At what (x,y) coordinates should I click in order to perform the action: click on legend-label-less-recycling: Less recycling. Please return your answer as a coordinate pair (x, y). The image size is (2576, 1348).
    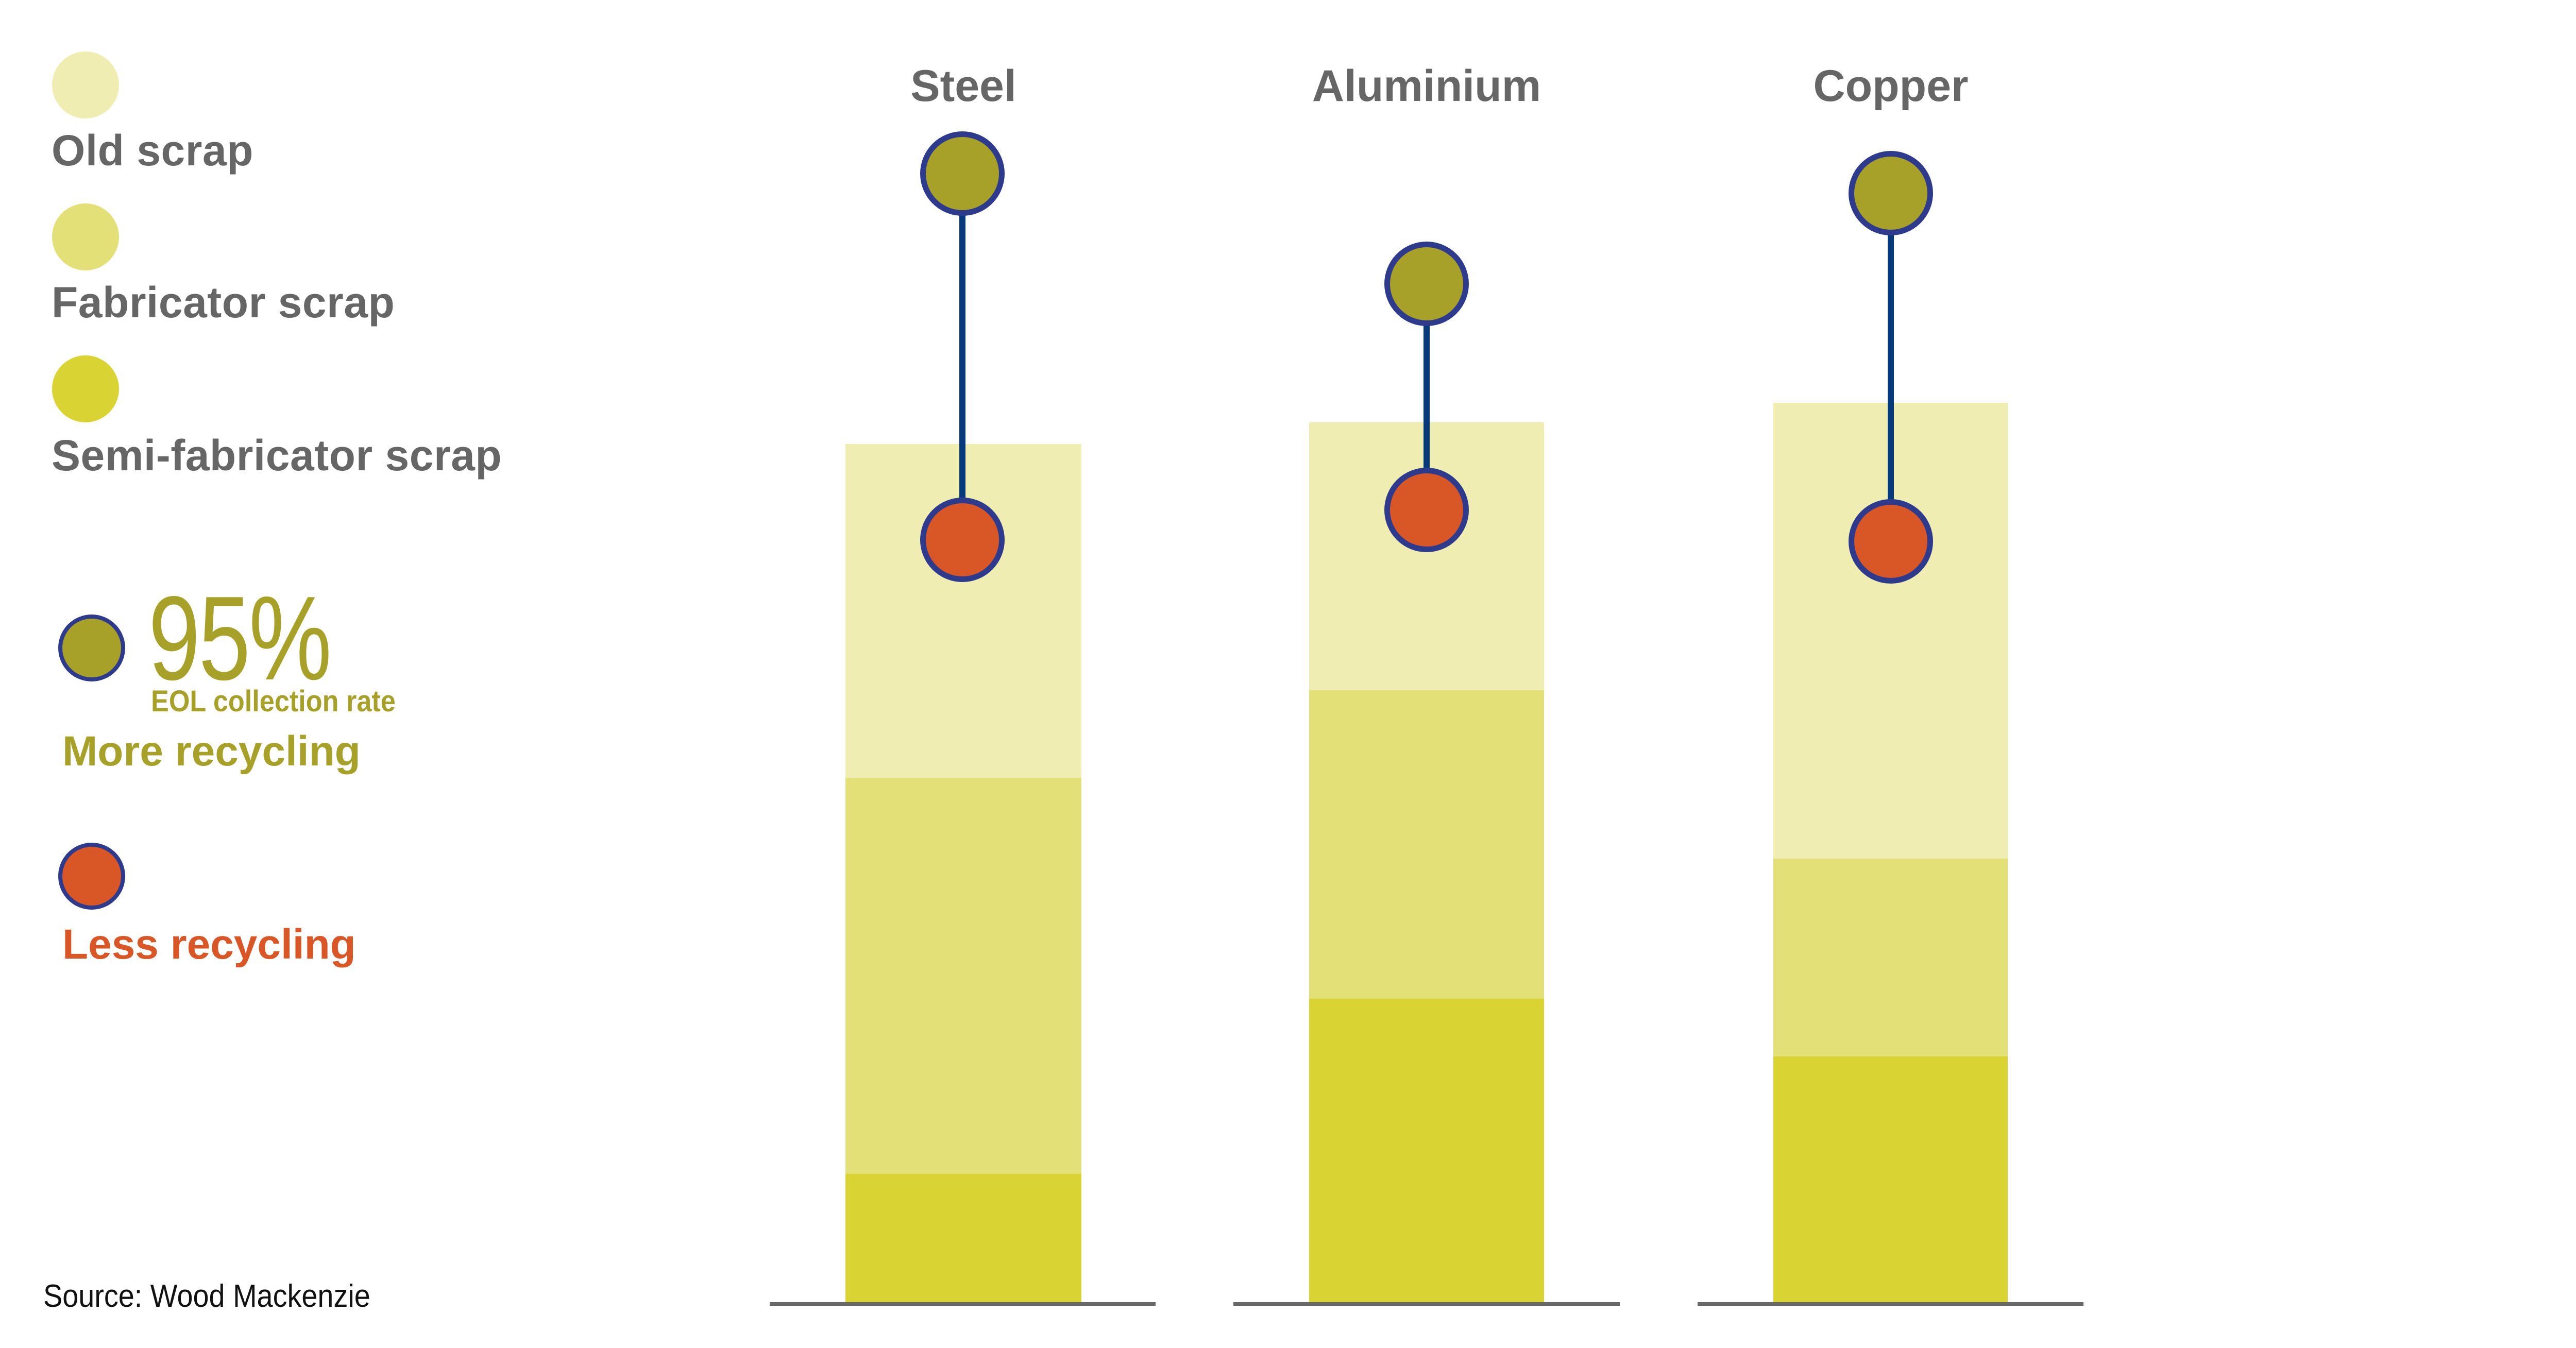
    Looking at the image, I should click on (209, 944).